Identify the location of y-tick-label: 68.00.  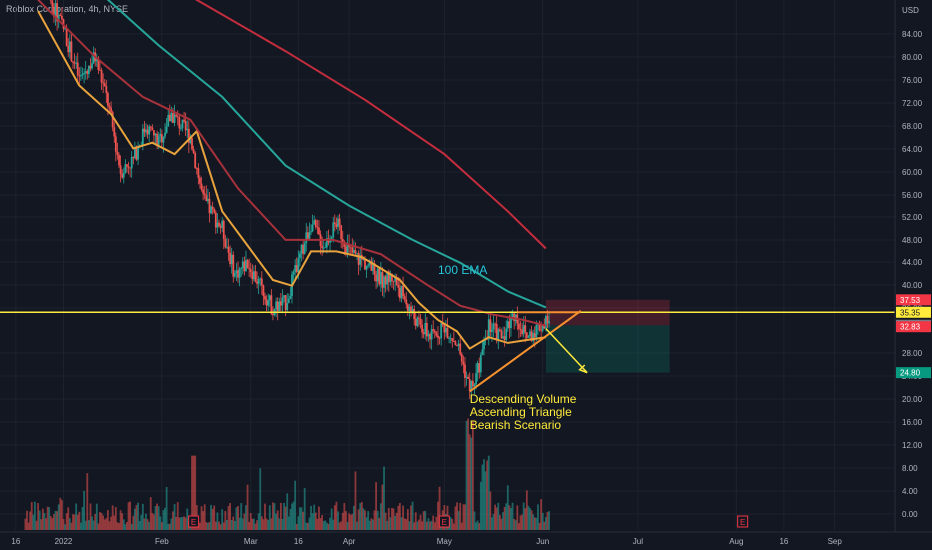
(912, 126).